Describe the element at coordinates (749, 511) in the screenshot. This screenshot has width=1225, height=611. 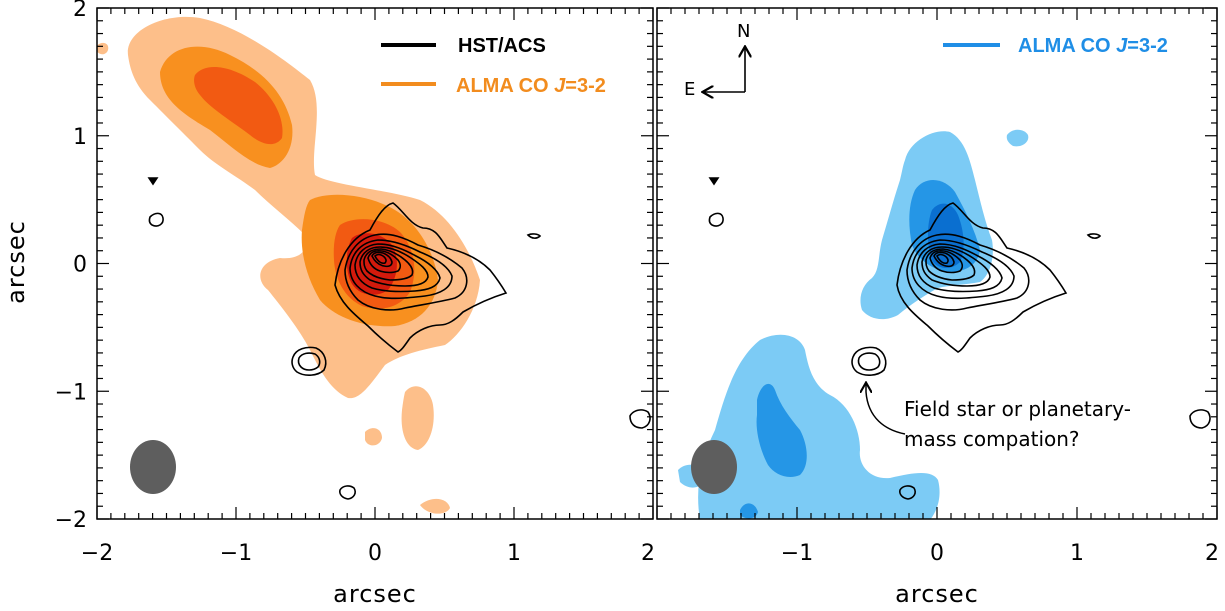
I see `right-co-level-2c` at that location.